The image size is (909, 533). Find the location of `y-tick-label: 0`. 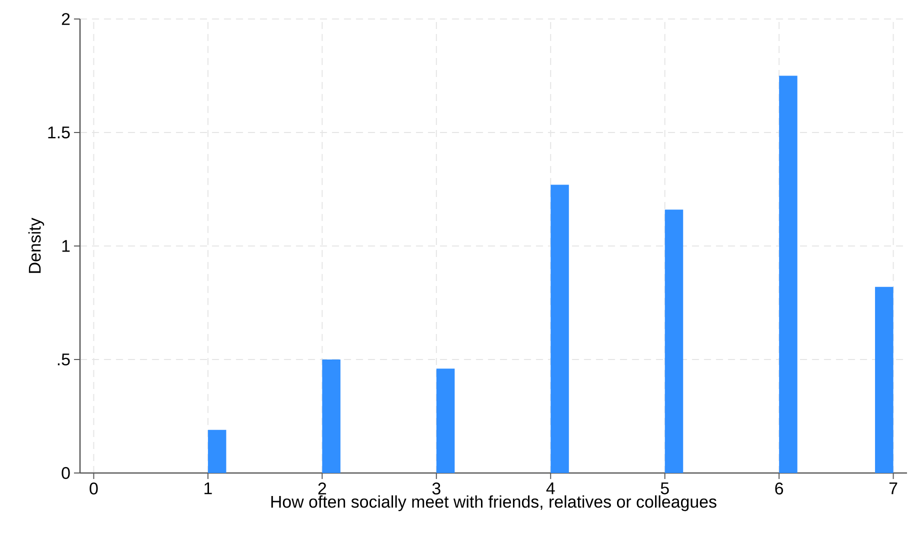

y-tick-label: 0 is located at coordinates (66, 472).